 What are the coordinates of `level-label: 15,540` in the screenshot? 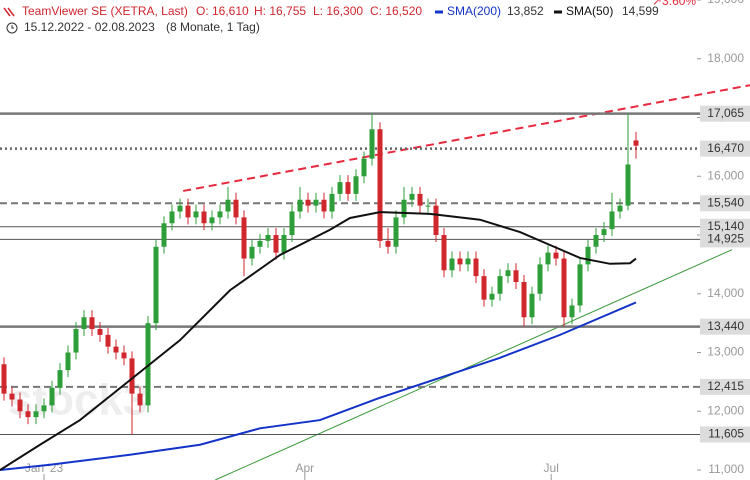 It's located at (725, 202).